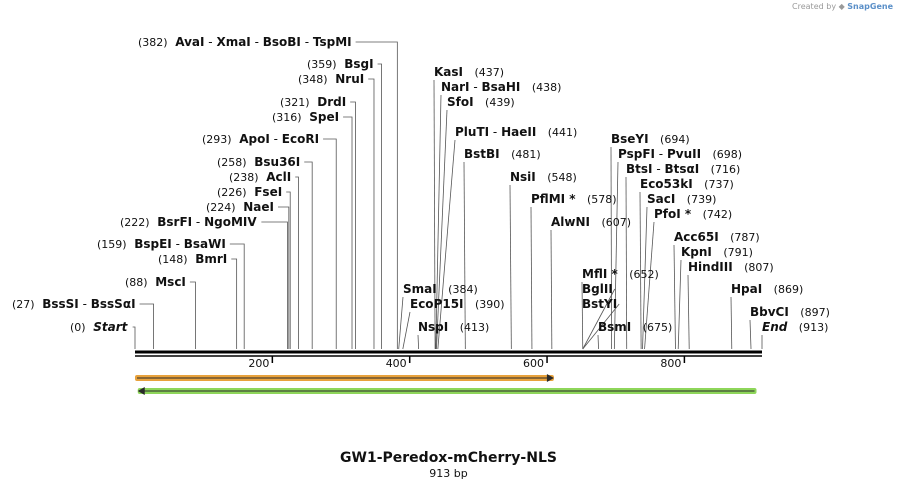 This screenshot has height=490, width=897. Describe the element at coordinates (313, 79) in the screenshot. I see `site-position: (348)` at that location.